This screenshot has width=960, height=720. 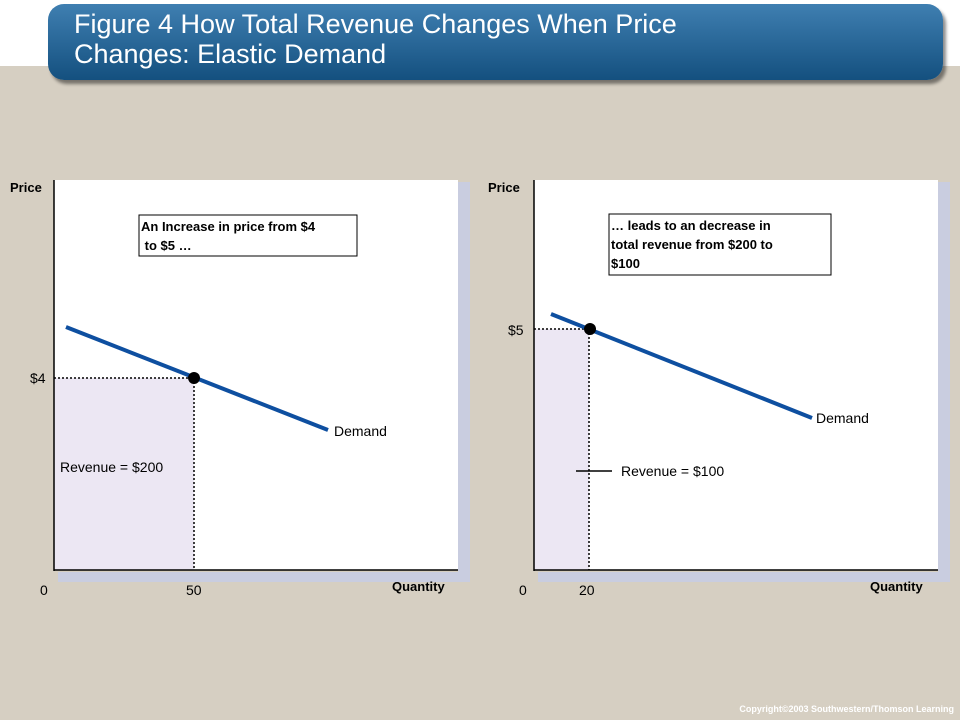 I want to click on right-demand-label: Demand, so click(x=842, y=418).